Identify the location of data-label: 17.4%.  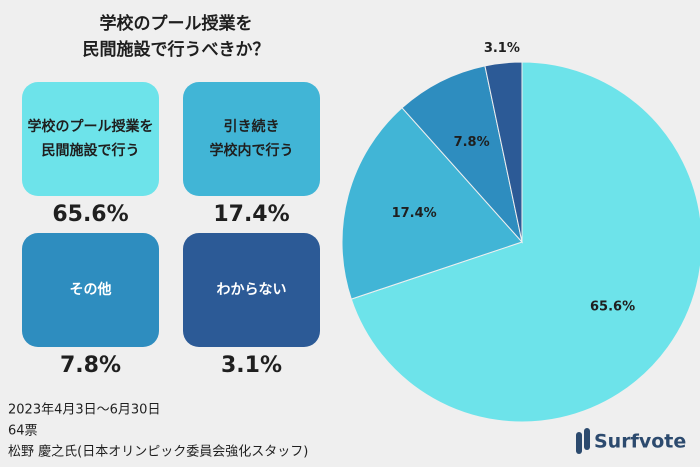
(414, 213).